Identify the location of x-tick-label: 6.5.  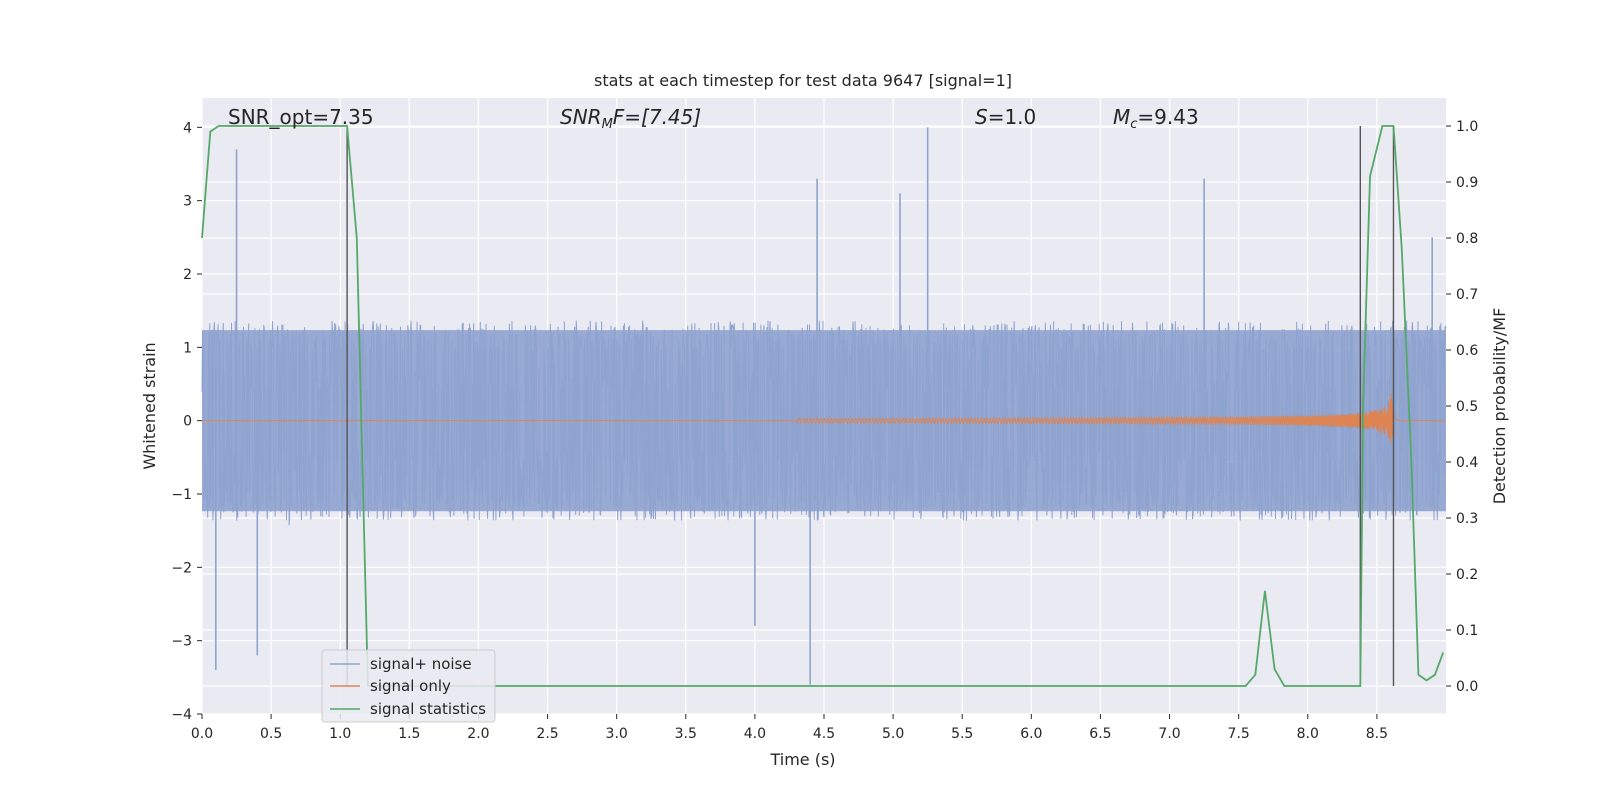
(1100, 734).